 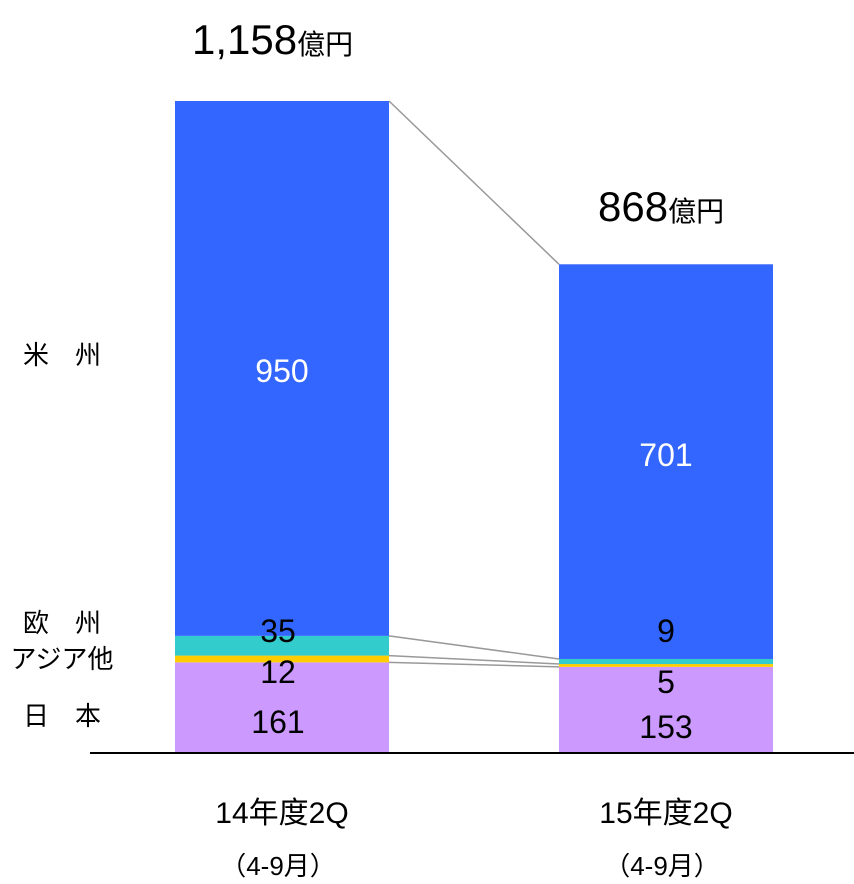 I want to click on connector-europe, so click(x=474, y=647).